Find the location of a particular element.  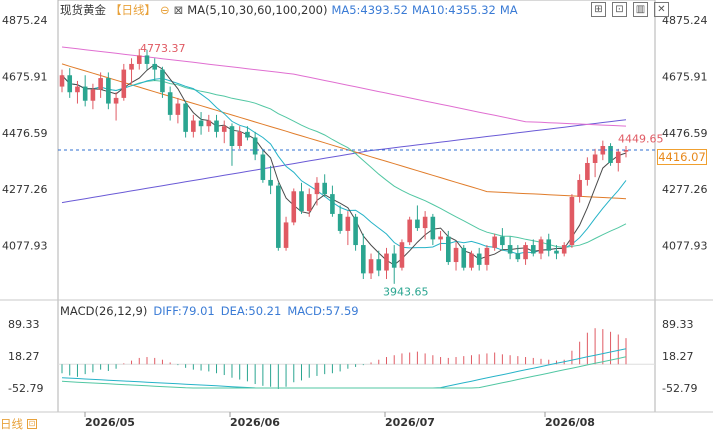

dea-value: DEA:50.21 is located at coordinates (251, 311).